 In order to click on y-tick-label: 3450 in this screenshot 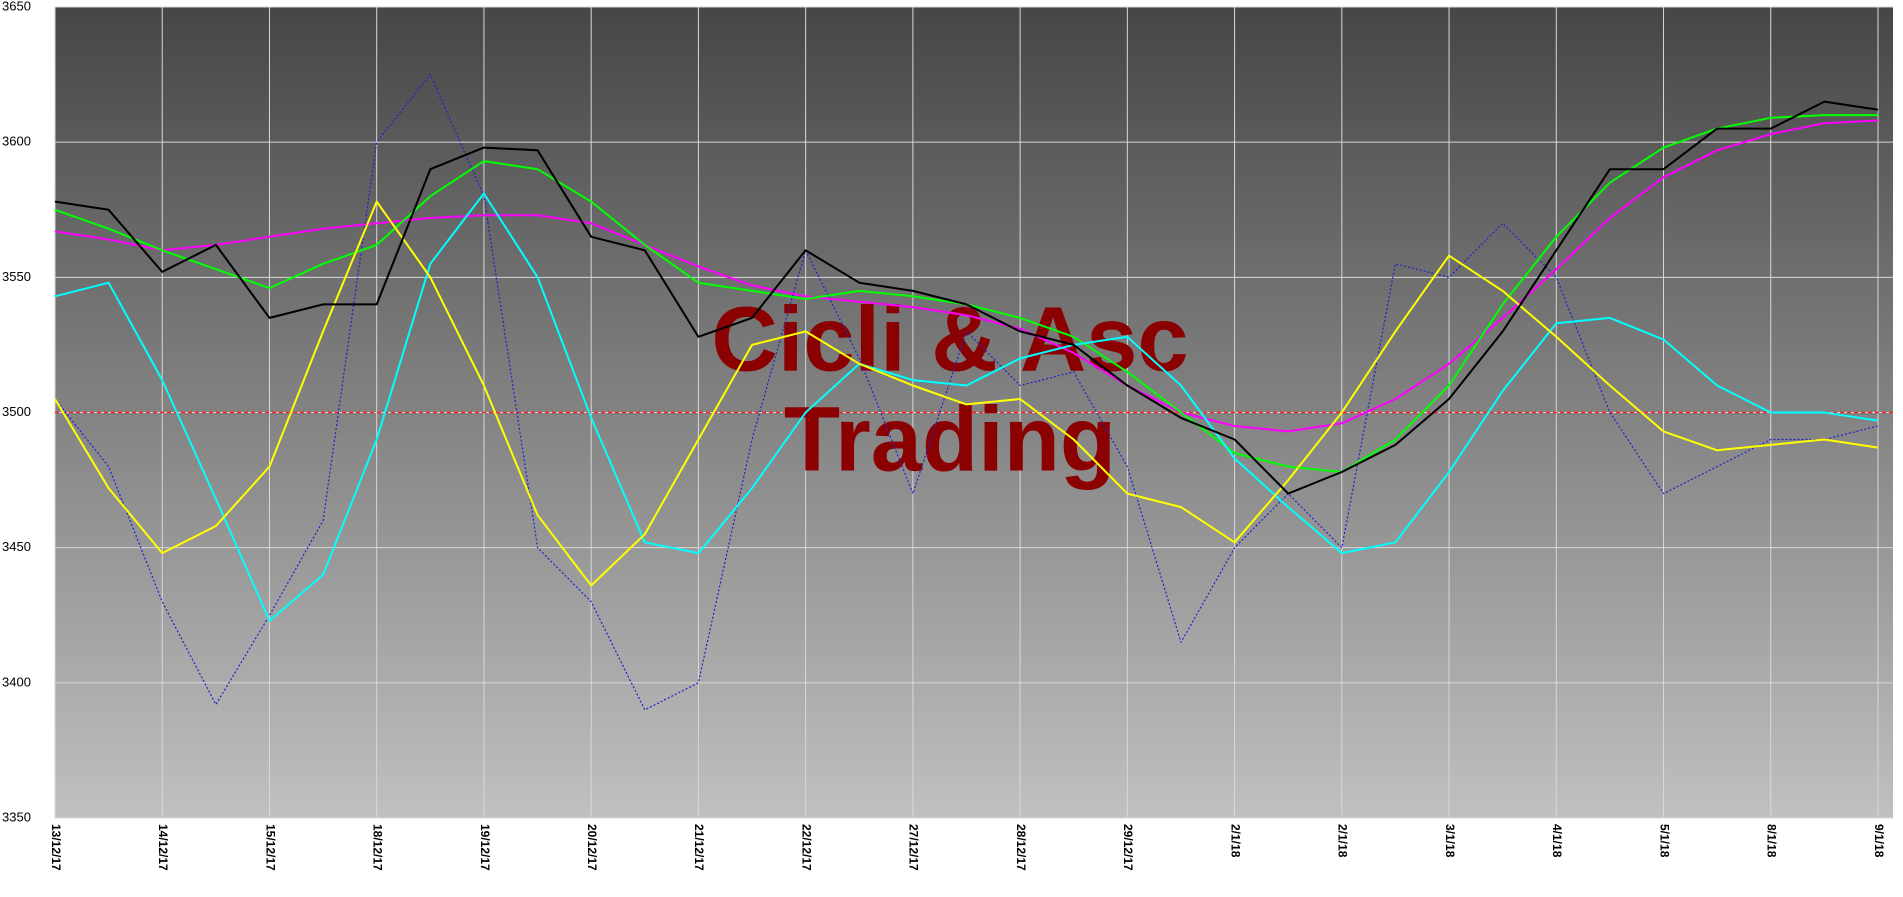, I will do `click(16, 546)`.